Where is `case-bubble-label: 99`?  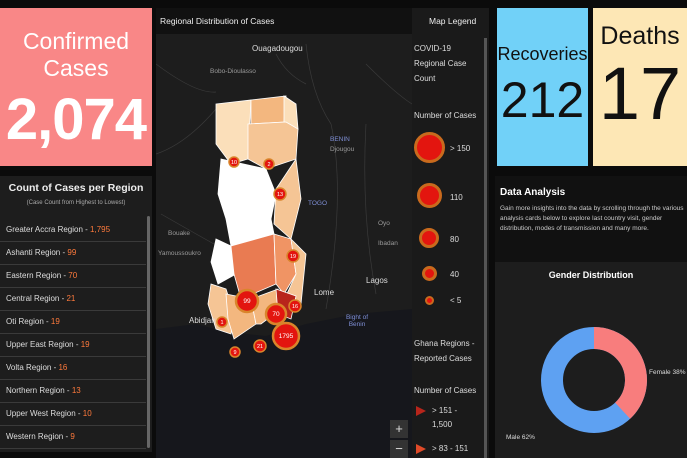
case-bubble-label: 99 is located at coordinates (247, 301).